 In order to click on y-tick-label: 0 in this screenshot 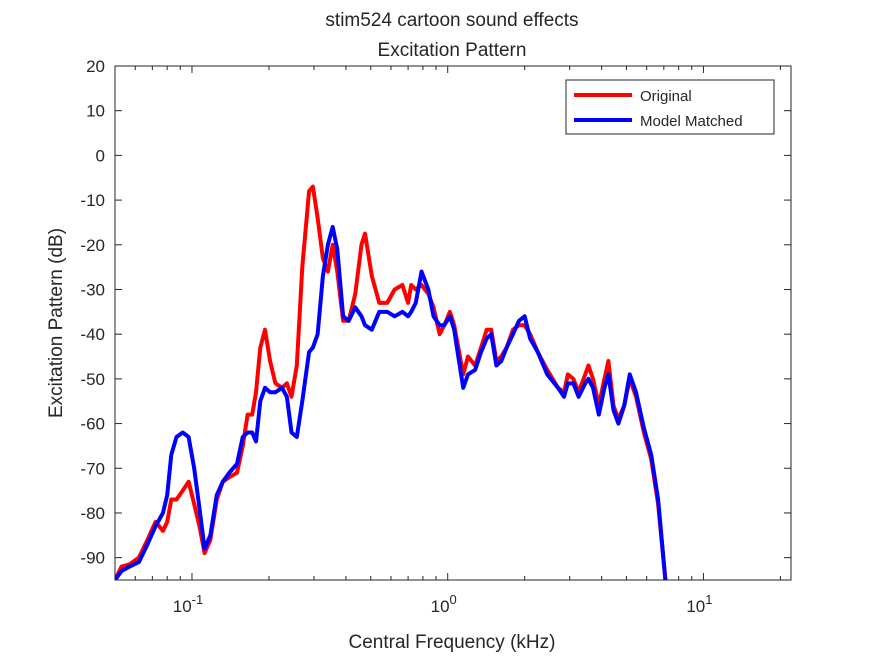, I will do `click(100, 155)`.